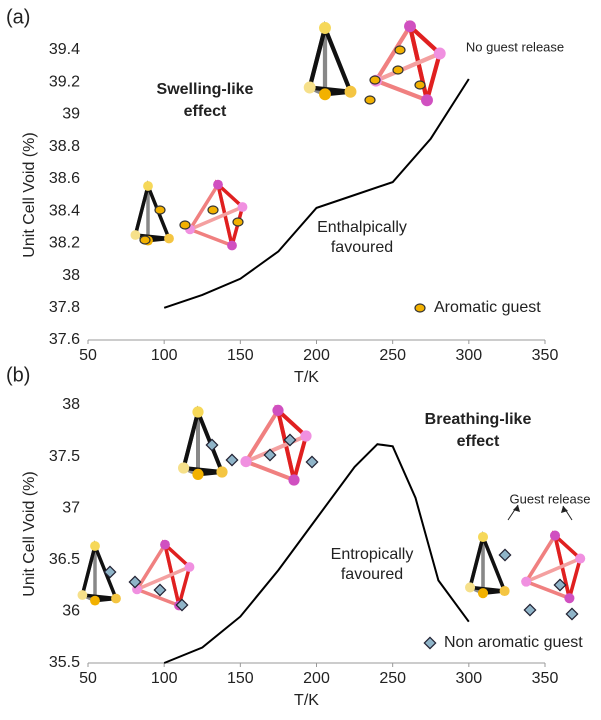 Image resolution: width=601 pixels, height=720 pixels. I want to click on effect-label: Swelling-like, so click(205, 89).